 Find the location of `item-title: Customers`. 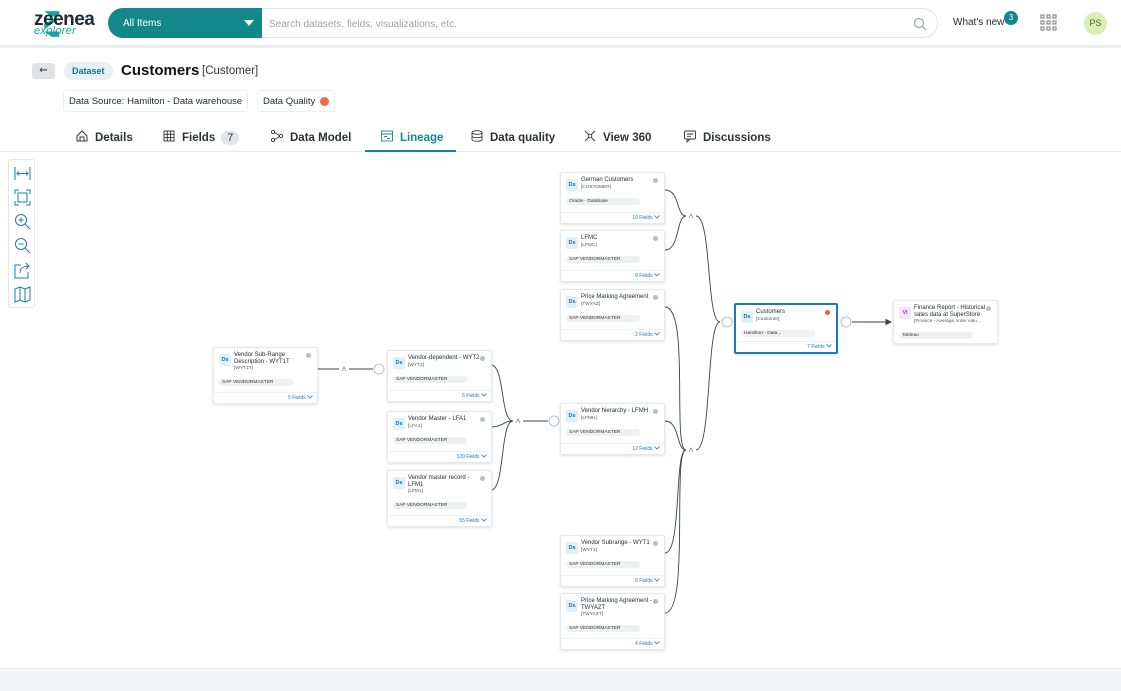

item-title: Customers is located at coordinates (160, 70).